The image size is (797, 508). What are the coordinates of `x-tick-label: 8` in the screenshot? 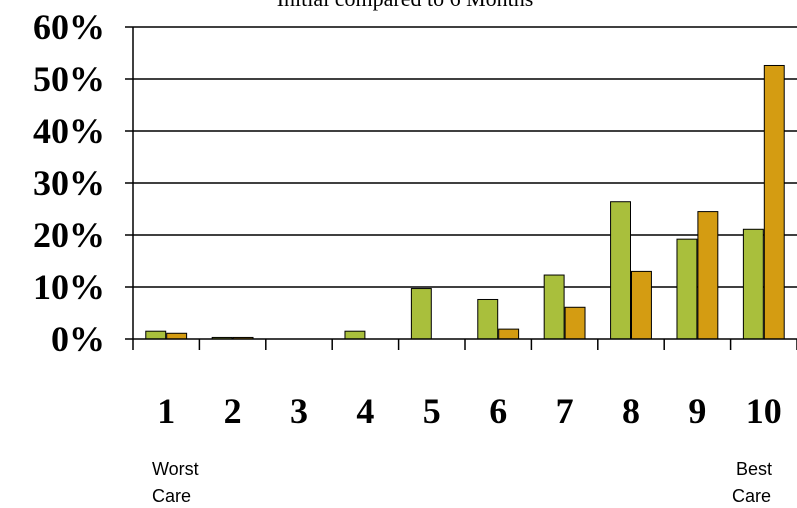 It's located at (631, 411).